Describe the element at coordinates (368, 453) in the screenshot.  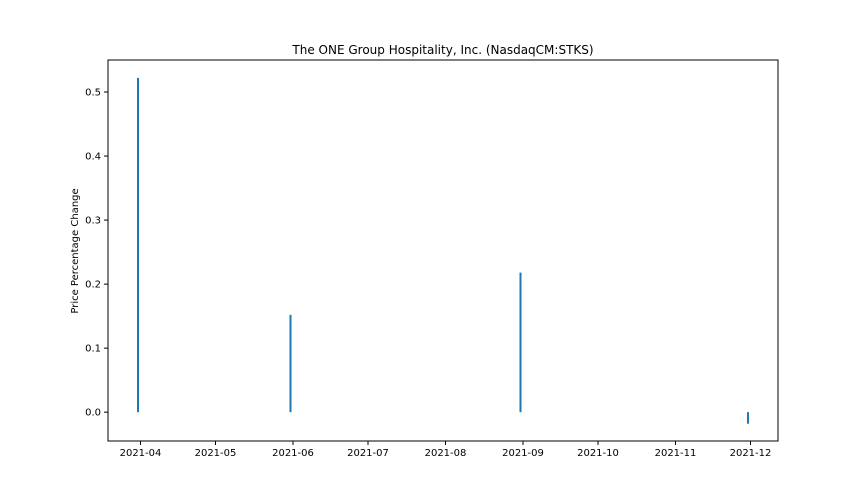
I see `x-tick-label-3: 2021-07` at that location.